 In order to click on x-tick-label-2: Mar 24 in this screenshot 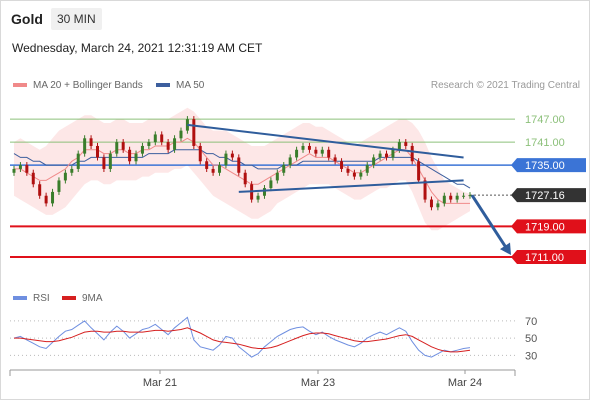, I will do `click(465, 383)`.